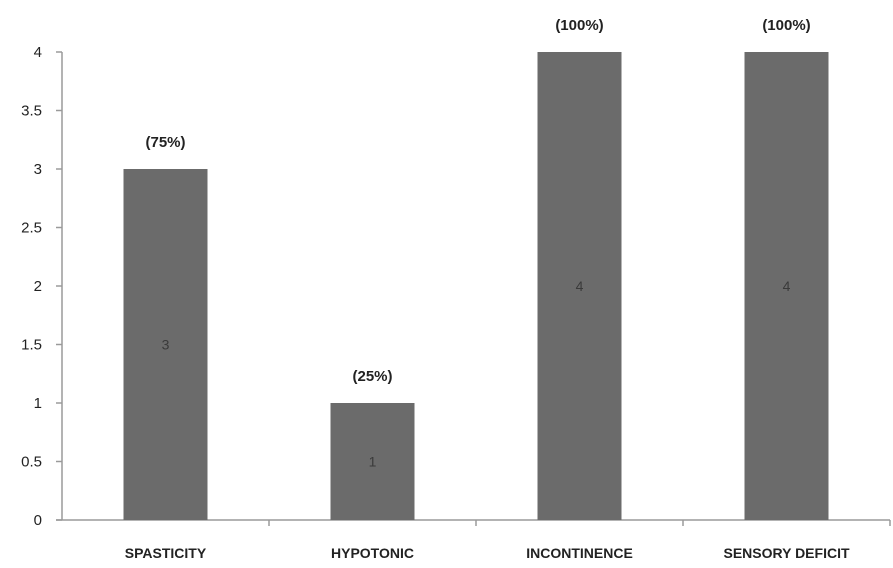 This screenshot has height=568, width=893. I want to click on y-tick-label: 1.5, so click(31, 345).